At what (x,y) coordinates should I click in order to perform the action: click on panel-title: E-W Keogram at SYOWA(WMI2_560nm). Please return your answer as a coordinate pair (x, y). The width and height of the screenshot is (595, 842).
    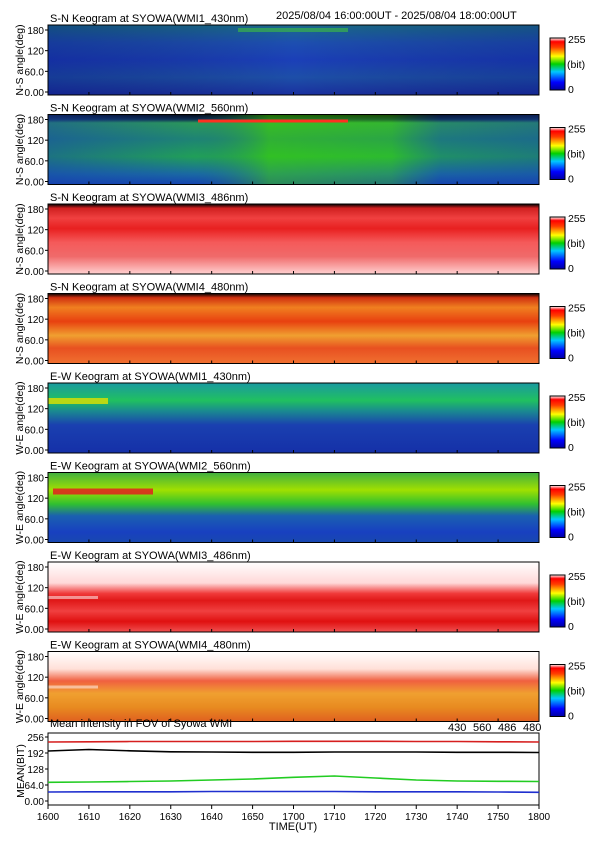
    Looking at the image, I should click on (150, 467).